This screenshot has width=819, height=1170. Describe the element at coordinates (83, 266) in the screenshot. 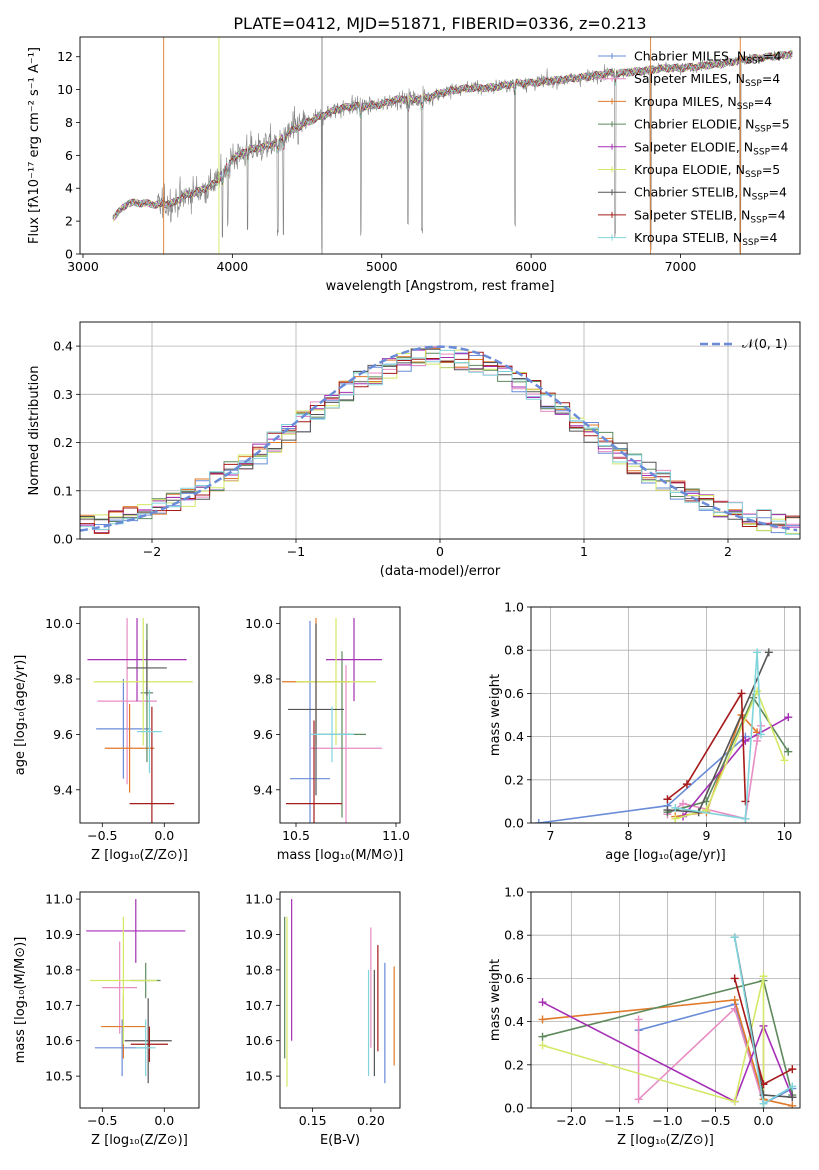

I see `x-tick-label: 3000` at that location.